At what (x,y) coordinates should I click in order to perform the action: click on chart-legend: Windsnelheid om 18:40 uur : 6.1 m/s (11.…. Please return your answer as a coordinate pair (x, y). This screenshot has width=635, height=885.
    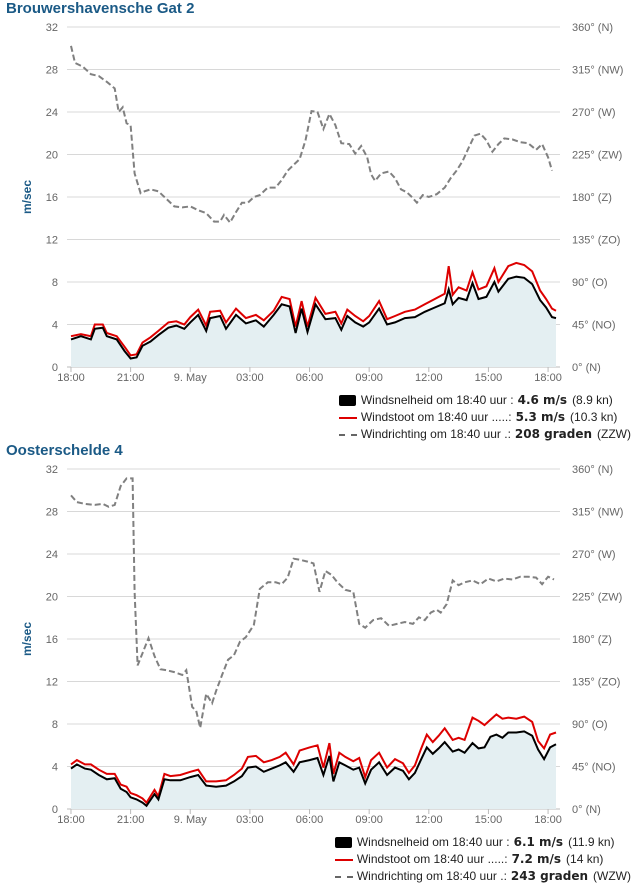
    Looking at the image, I should click on (482, 859).